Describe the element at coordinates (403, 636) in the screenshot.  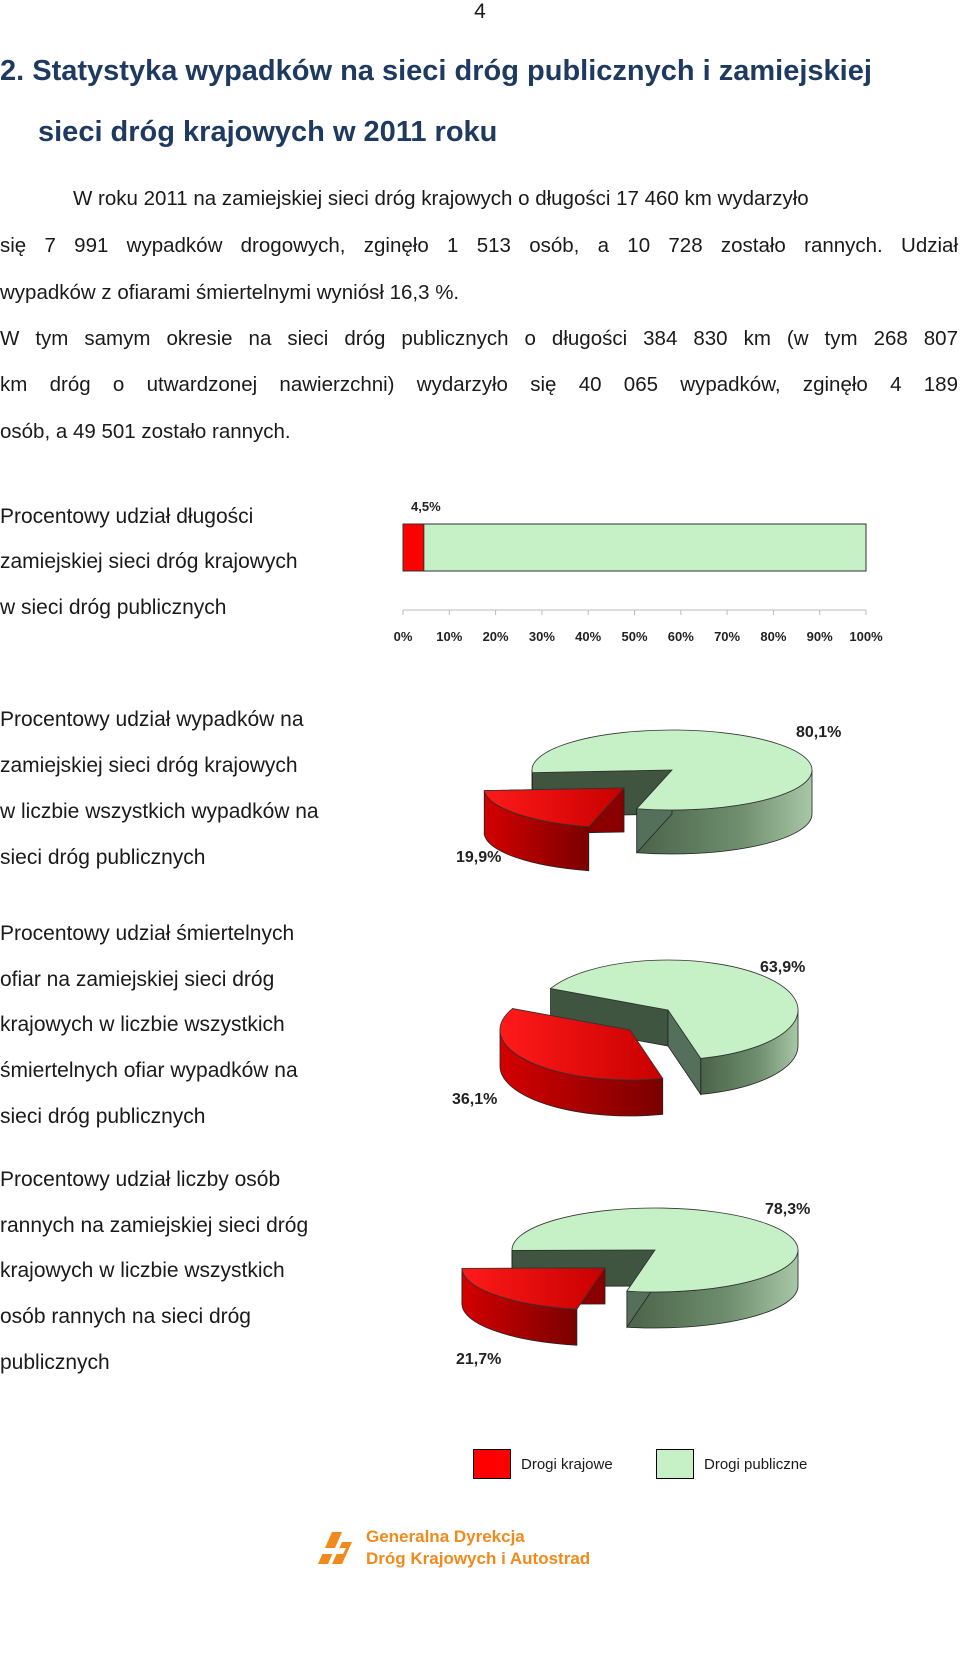
I see `chart-1-tick-label: 0%` at that location.